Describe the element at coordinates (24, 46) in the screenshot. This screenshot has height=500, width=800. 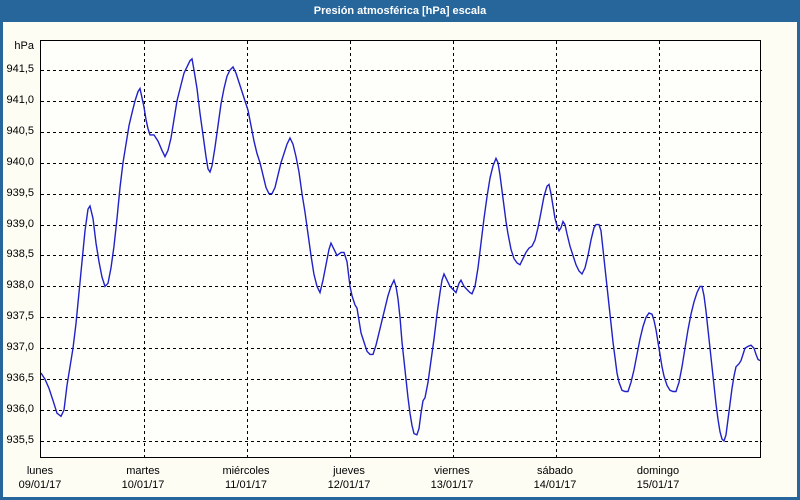
I see `y-axis-unit-label: hPa` at that location.